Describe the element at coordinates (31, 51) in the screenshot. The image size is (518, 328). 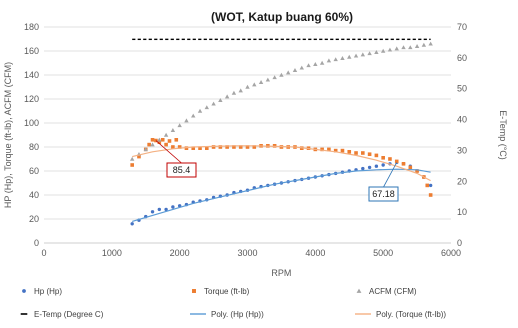
I see `y-tick-label: 160` at that location.